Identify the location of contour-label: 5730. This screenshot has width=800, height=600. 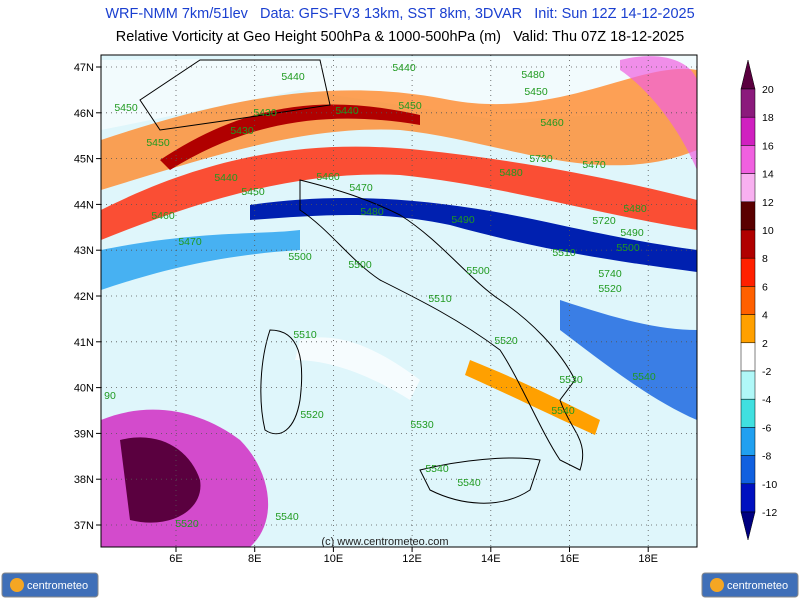
(541, 159).